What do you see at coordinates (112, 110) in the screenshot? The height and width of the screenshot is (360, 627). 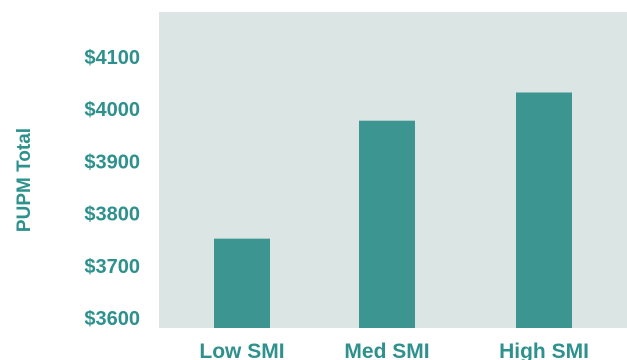 I see `y-tick-label: $4000` at bounding box center [112, 110].